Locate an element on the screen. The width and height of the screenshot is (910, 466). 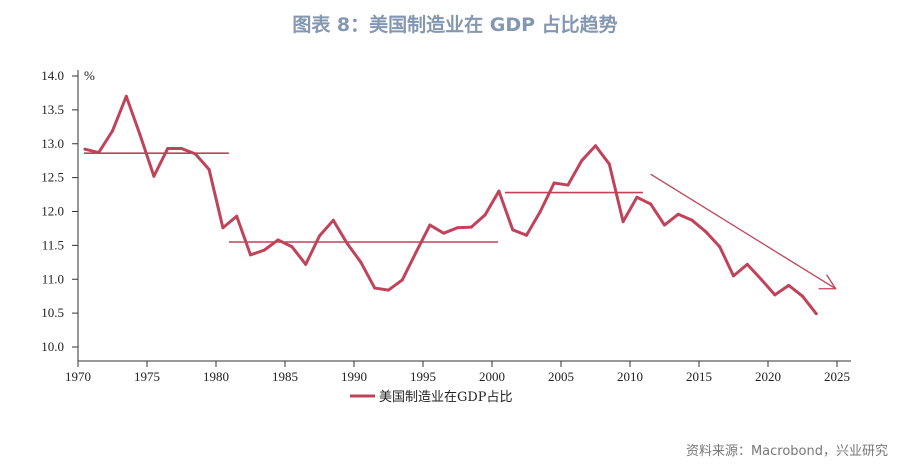
y-tick-label: 12.0 is located at coordinates (52, 211).